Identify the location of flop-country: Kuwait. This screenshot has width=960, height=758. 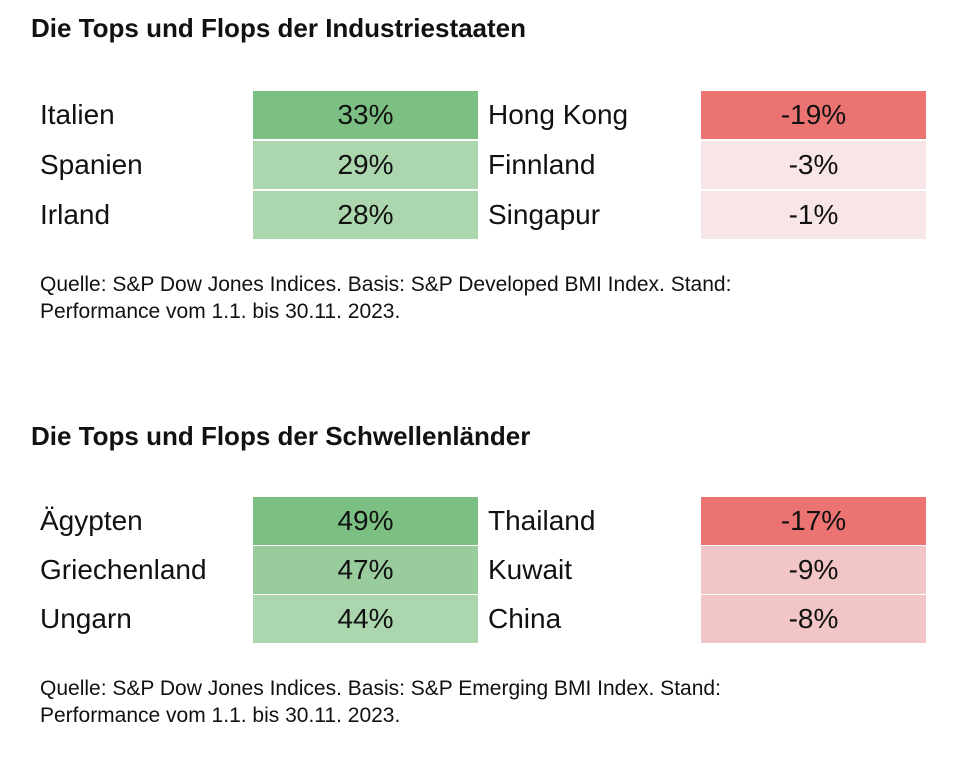
(530, 569).